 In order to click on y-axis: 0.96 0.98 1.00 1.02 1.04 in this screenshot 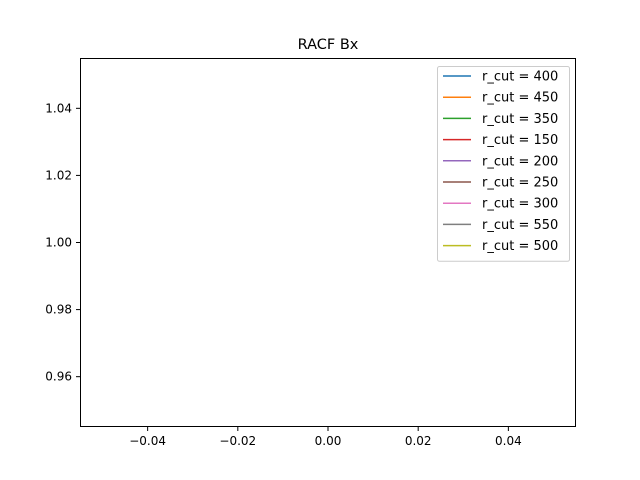, I will do `click(62, 242)`.